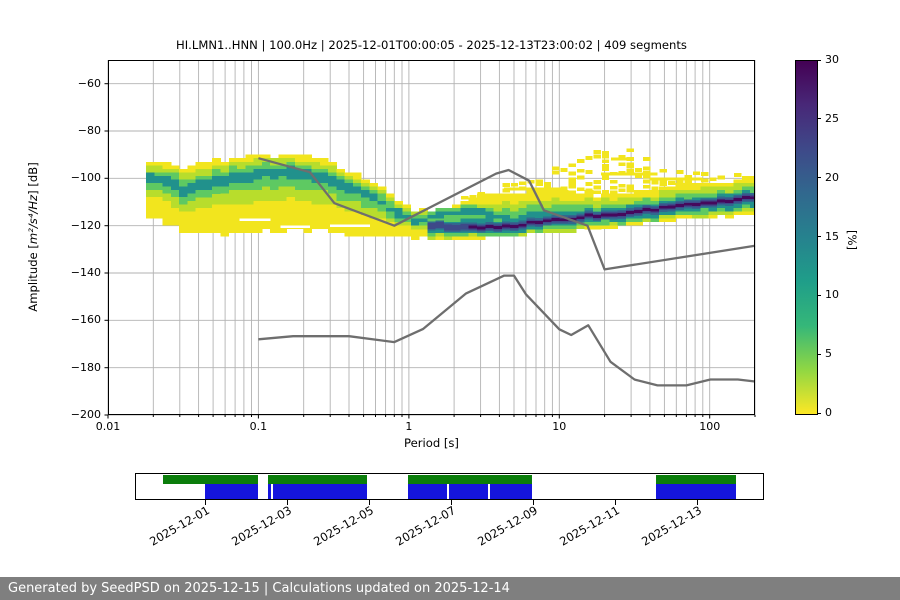 This screenshot has width=900, height=600. I want to click on y-tick-label: −180, so click(85, 367).